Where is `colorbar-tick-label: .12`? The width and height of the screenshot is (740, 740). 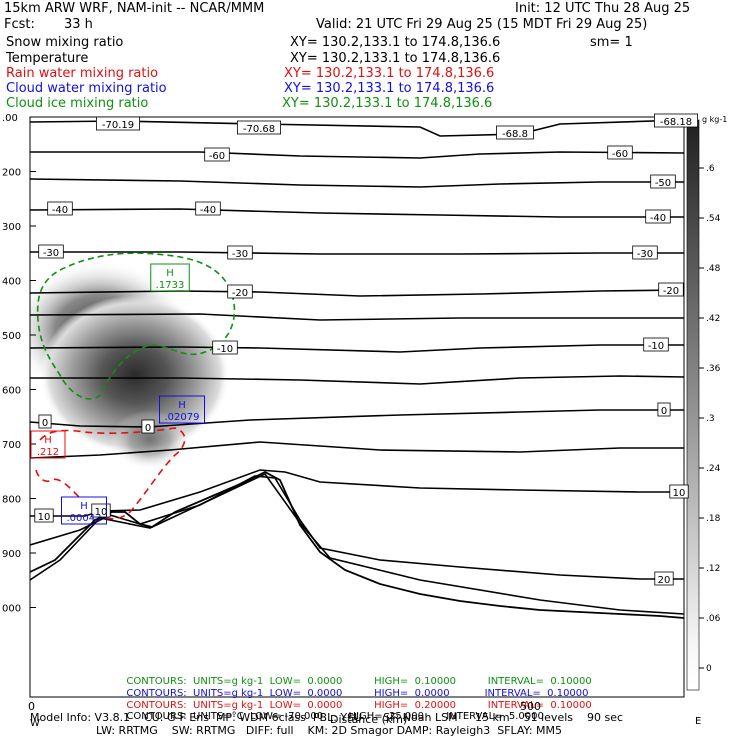
colorbar-tick-label: .12 is located at coordinates (713, 569).